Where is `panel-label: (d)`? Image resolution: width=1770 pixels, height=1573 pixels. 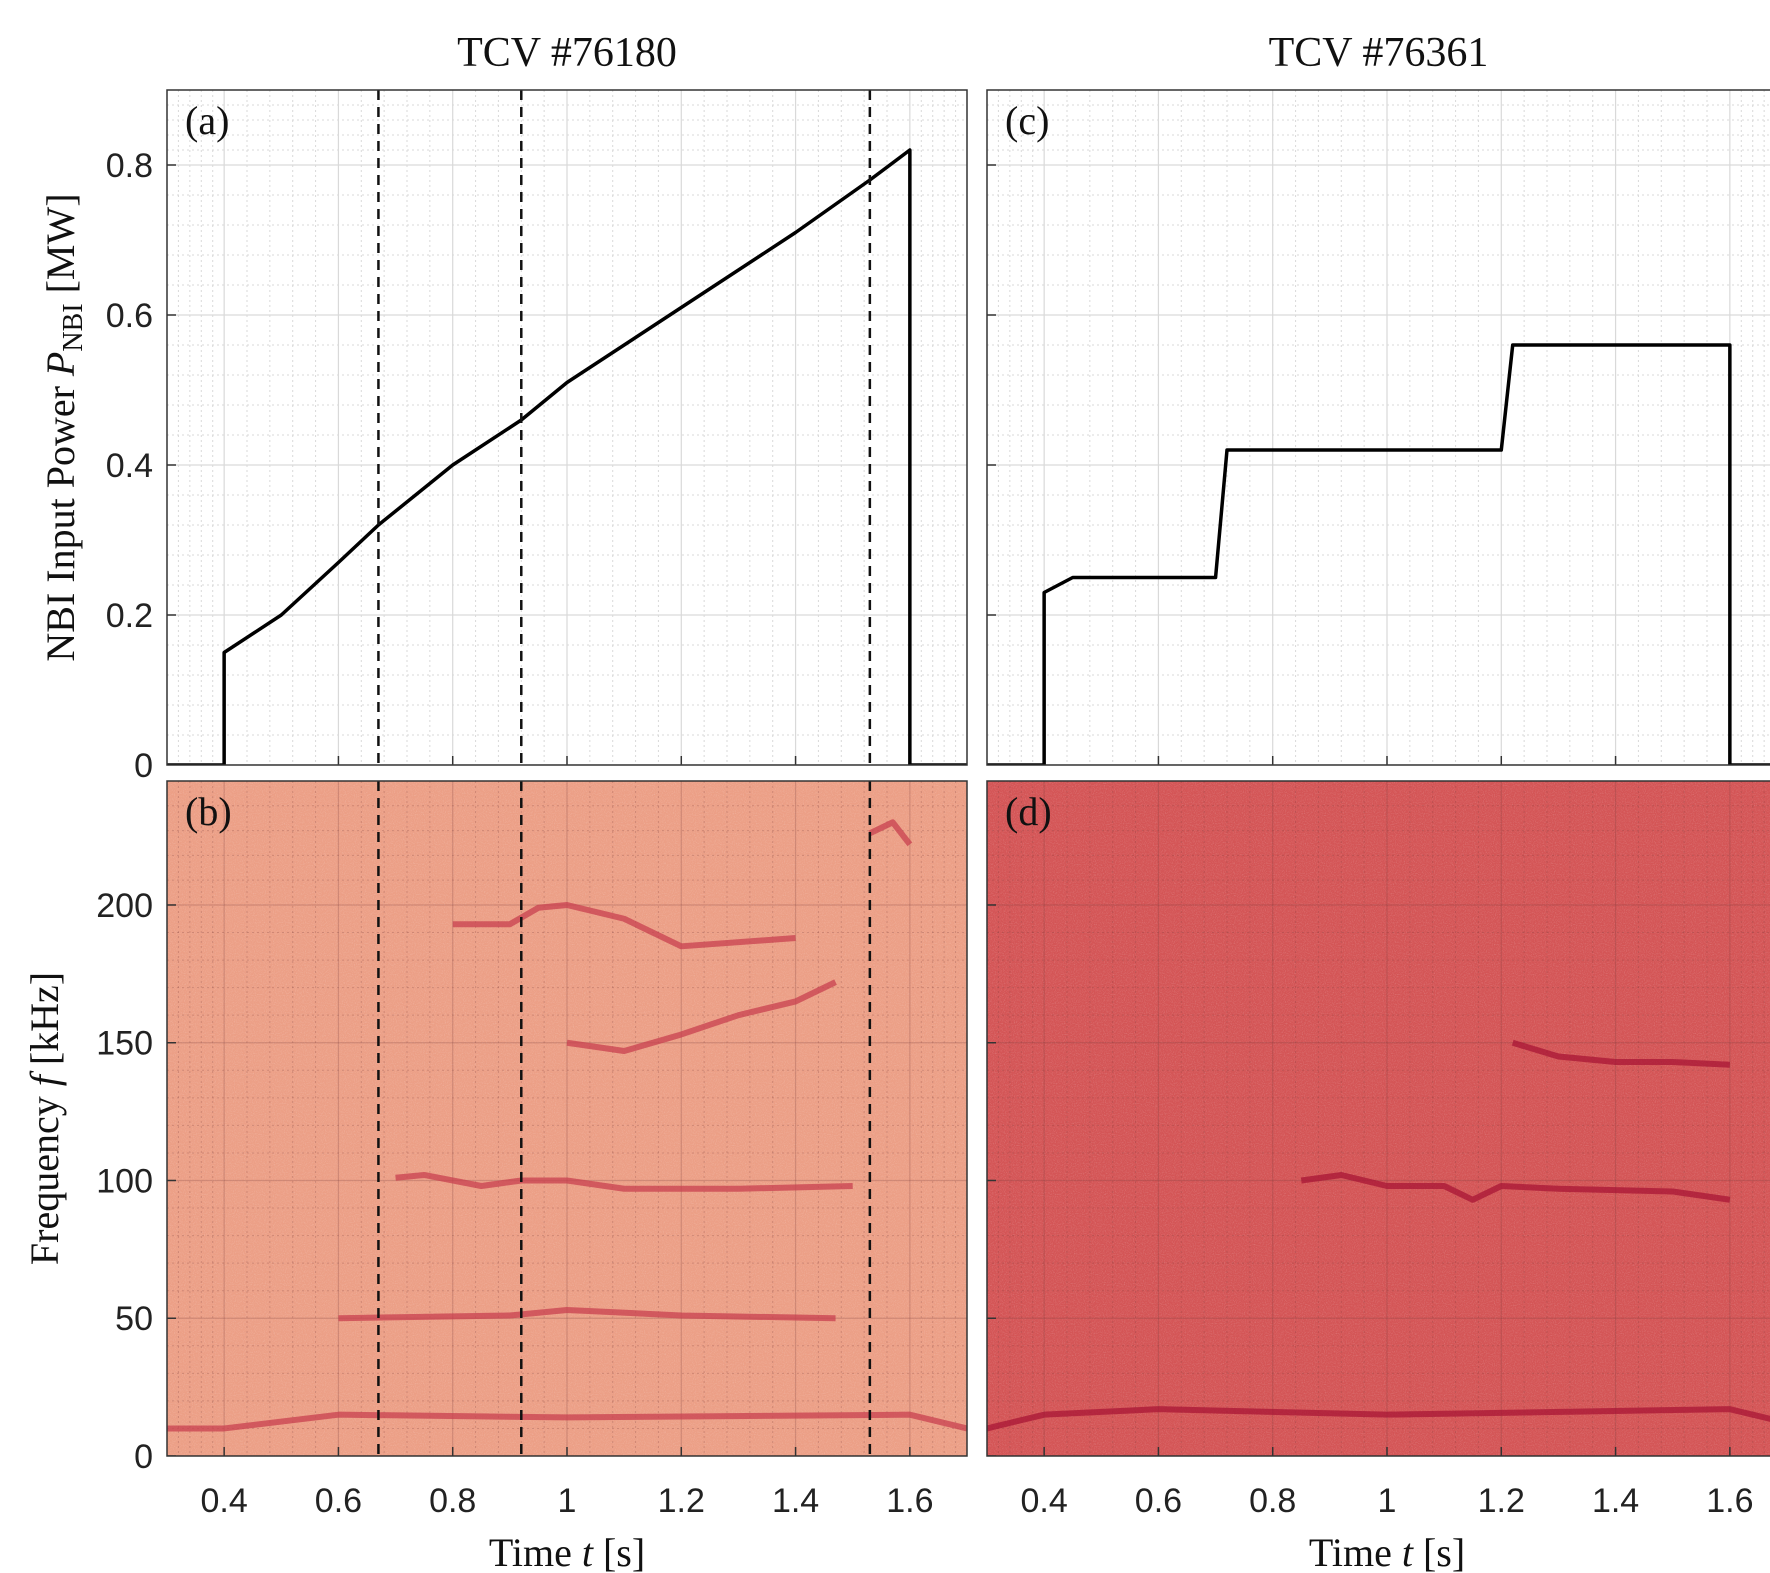
panel-label: (d) is located at coordinates (1028, 811).